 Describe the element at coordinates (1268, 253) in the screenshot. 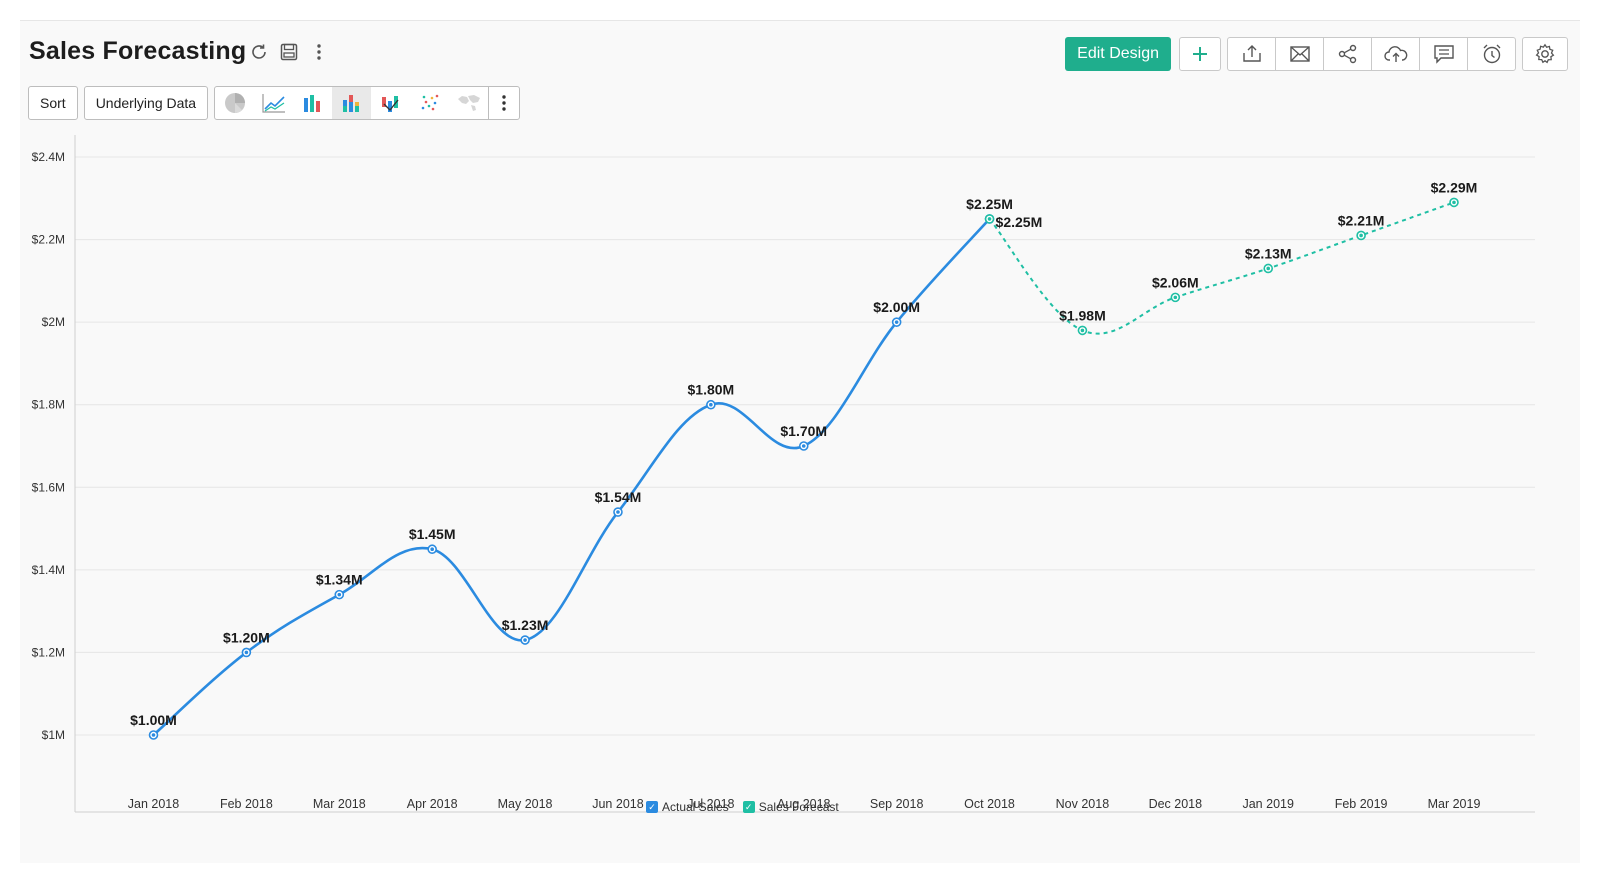

I see `data-label: $2.13M` at that location.